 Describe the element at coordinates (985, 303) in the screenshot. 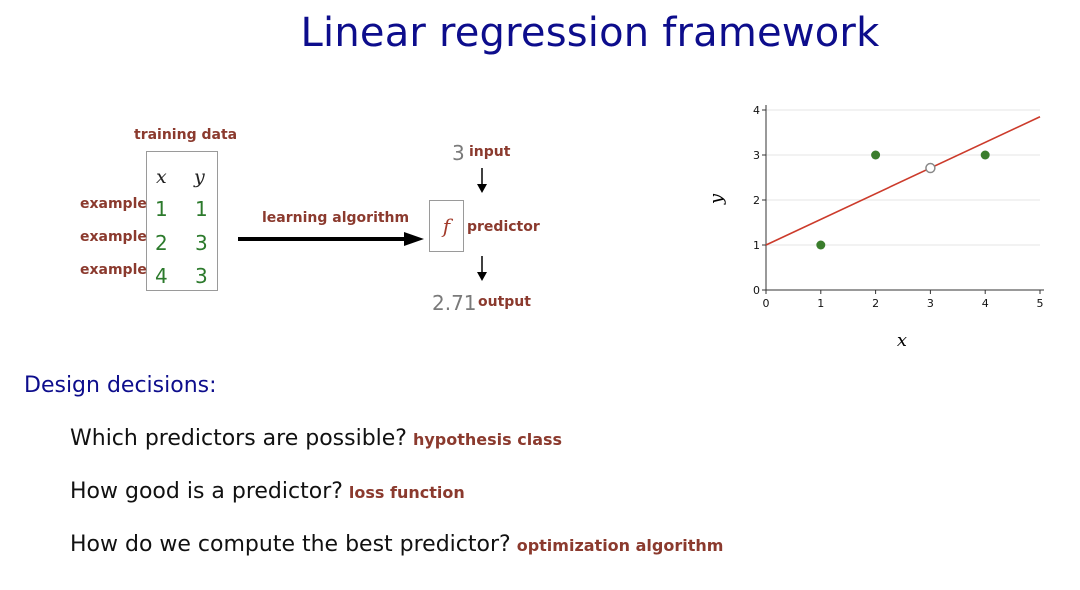

I see `x-tick-label: 4` at that location.